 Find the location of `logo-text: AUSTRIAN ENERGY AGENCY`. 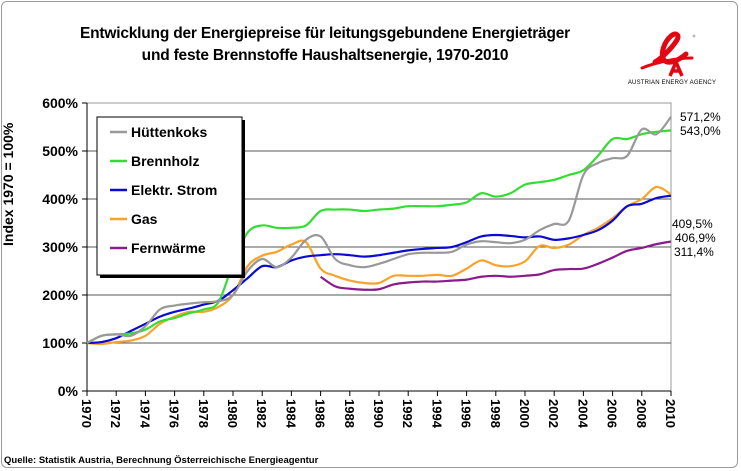

logo-text: AUSTRIAN ENERGY AGENCY is located at coordinates (672, 83).